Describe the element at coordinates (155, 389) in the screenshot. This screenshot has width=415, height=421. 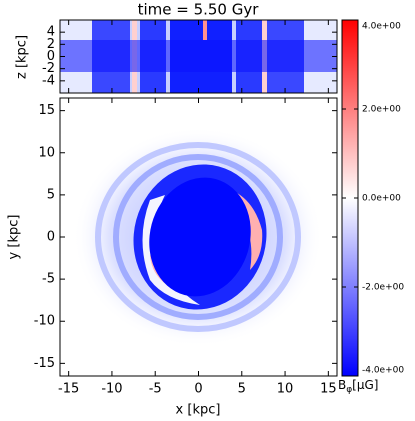
I see `x-tick-label: -5` at that location.